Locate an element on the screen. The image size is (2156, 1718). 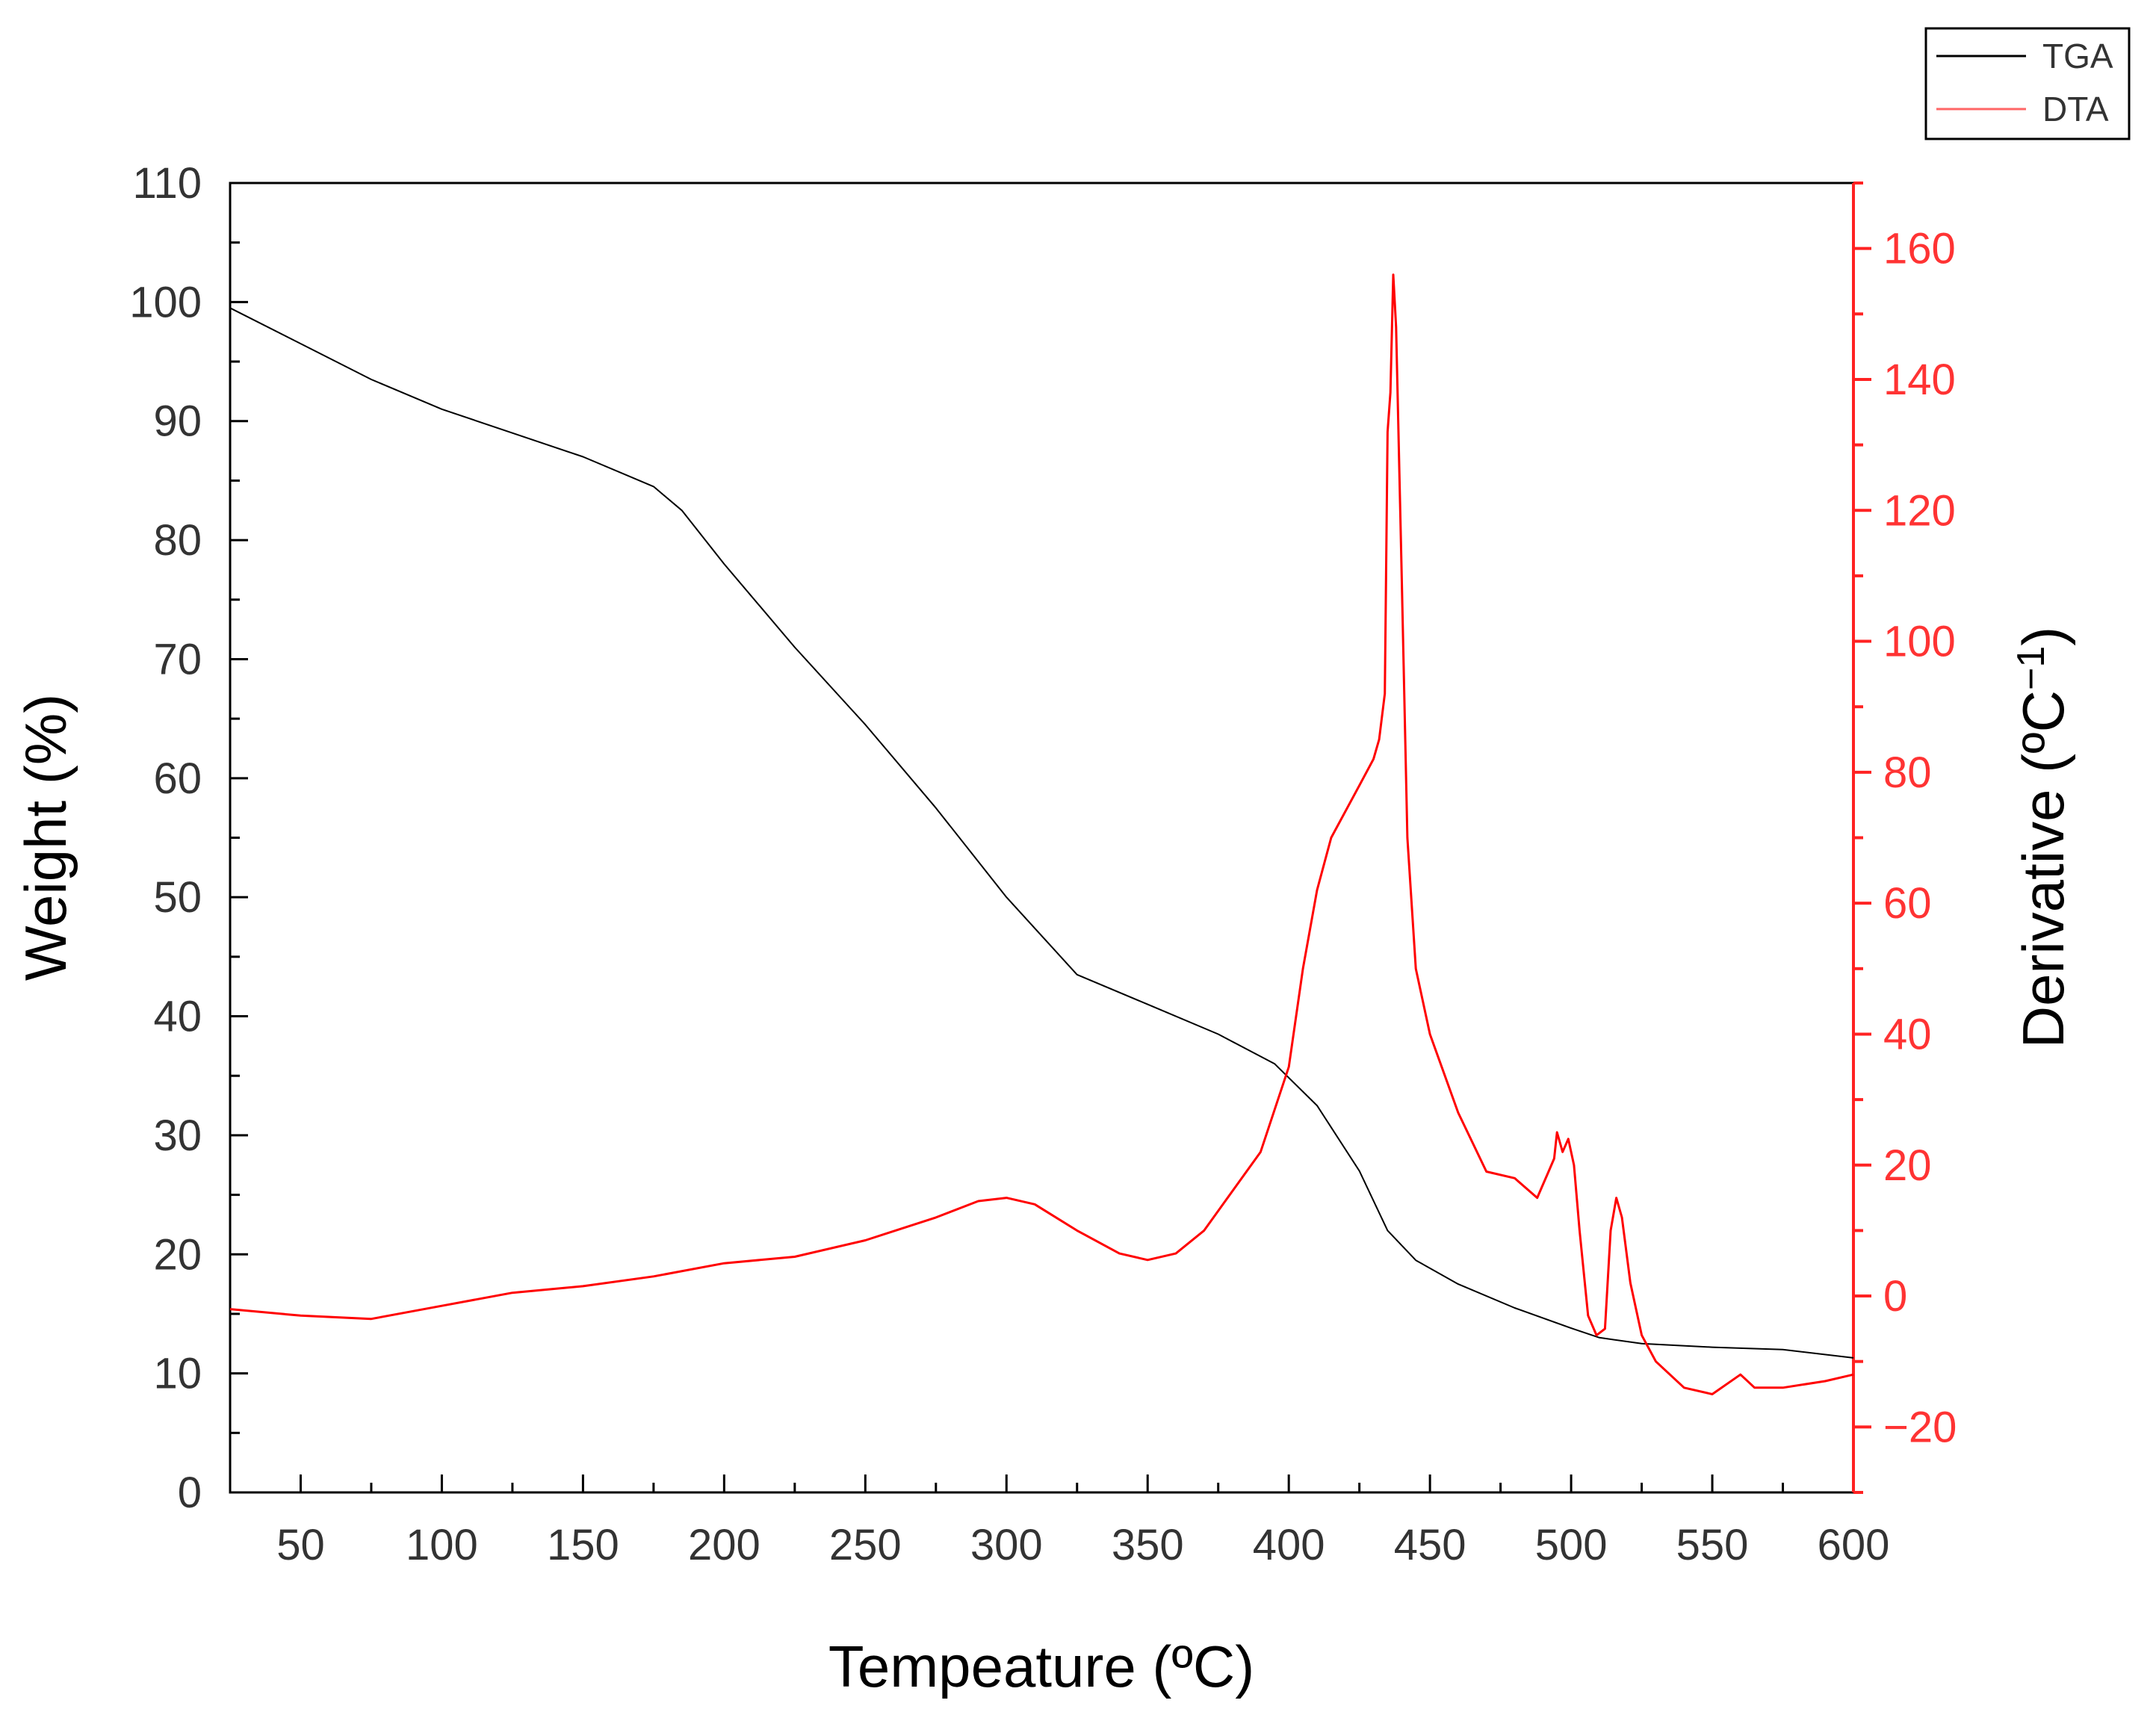
x-axis-title: Tempeature (ºC) is located at coordinates (1041, 1666).